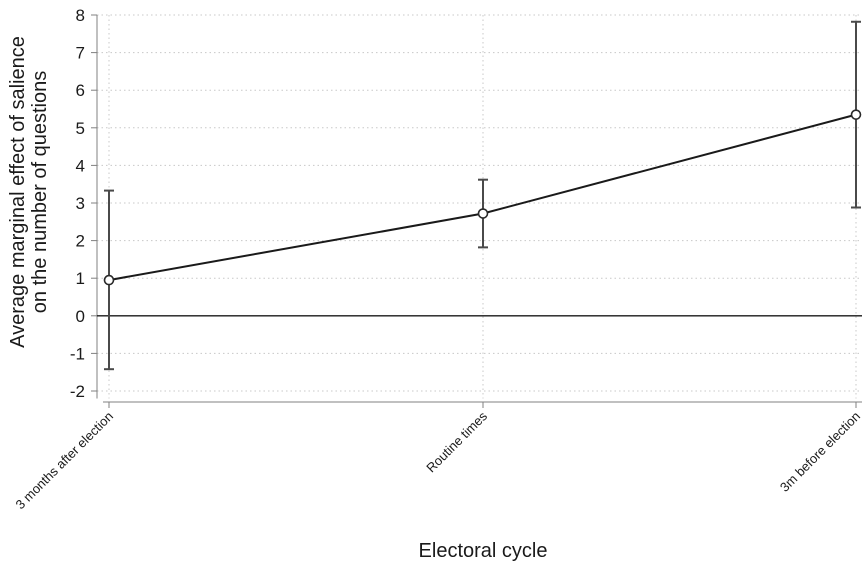 The height and width of the screenshot is (565, 864). What do you see at coordinates (80, 278) in the screenshot?
I see `y-tick-label: 1` at bounding box center [80, 278].